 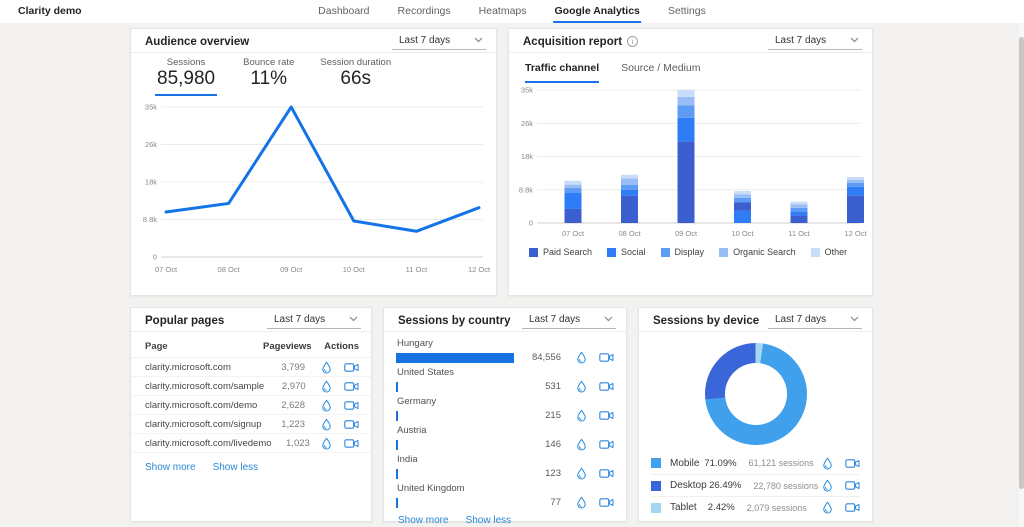 I want to click on metric-session-duration: Session duration 66s, so click(x=355, y=76).